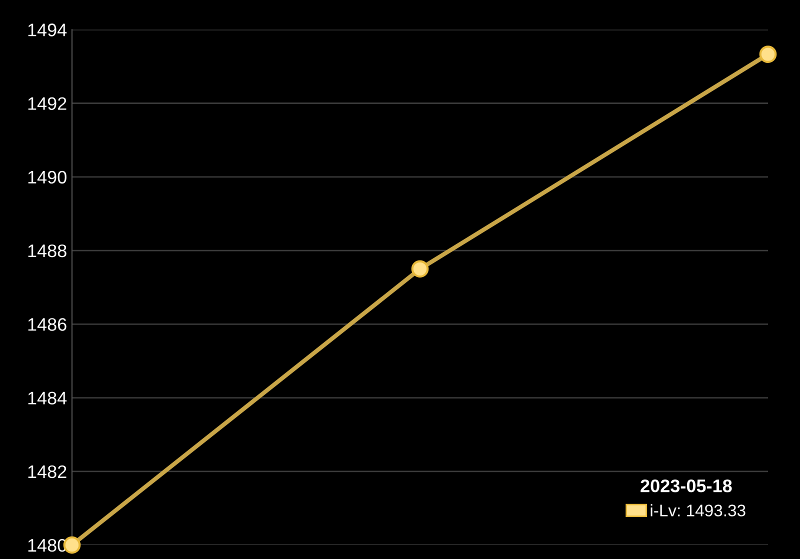 This screenshot has width=800, height=559. I want to click on y-tick-label: 1482, so click(47, 471).